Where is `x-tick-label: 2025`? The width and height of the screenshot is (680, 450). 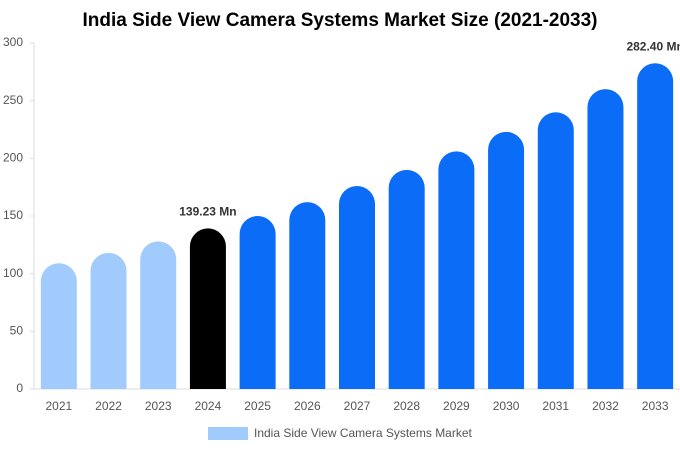 x-tick-label: 2025 is located at coordinates (257, 406).